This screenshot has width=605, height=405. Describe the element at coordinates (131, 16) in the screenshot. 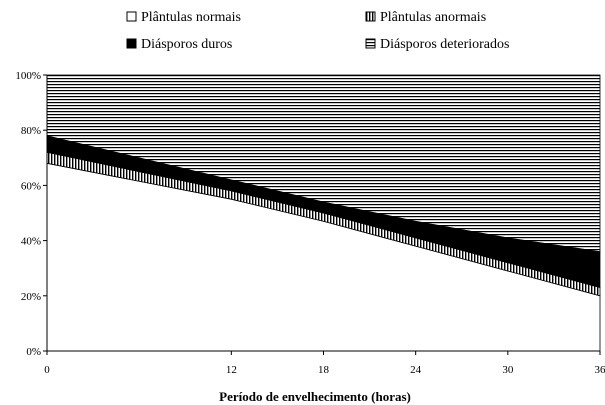

I see `legend-swatch-plantulas-normais` at that location.